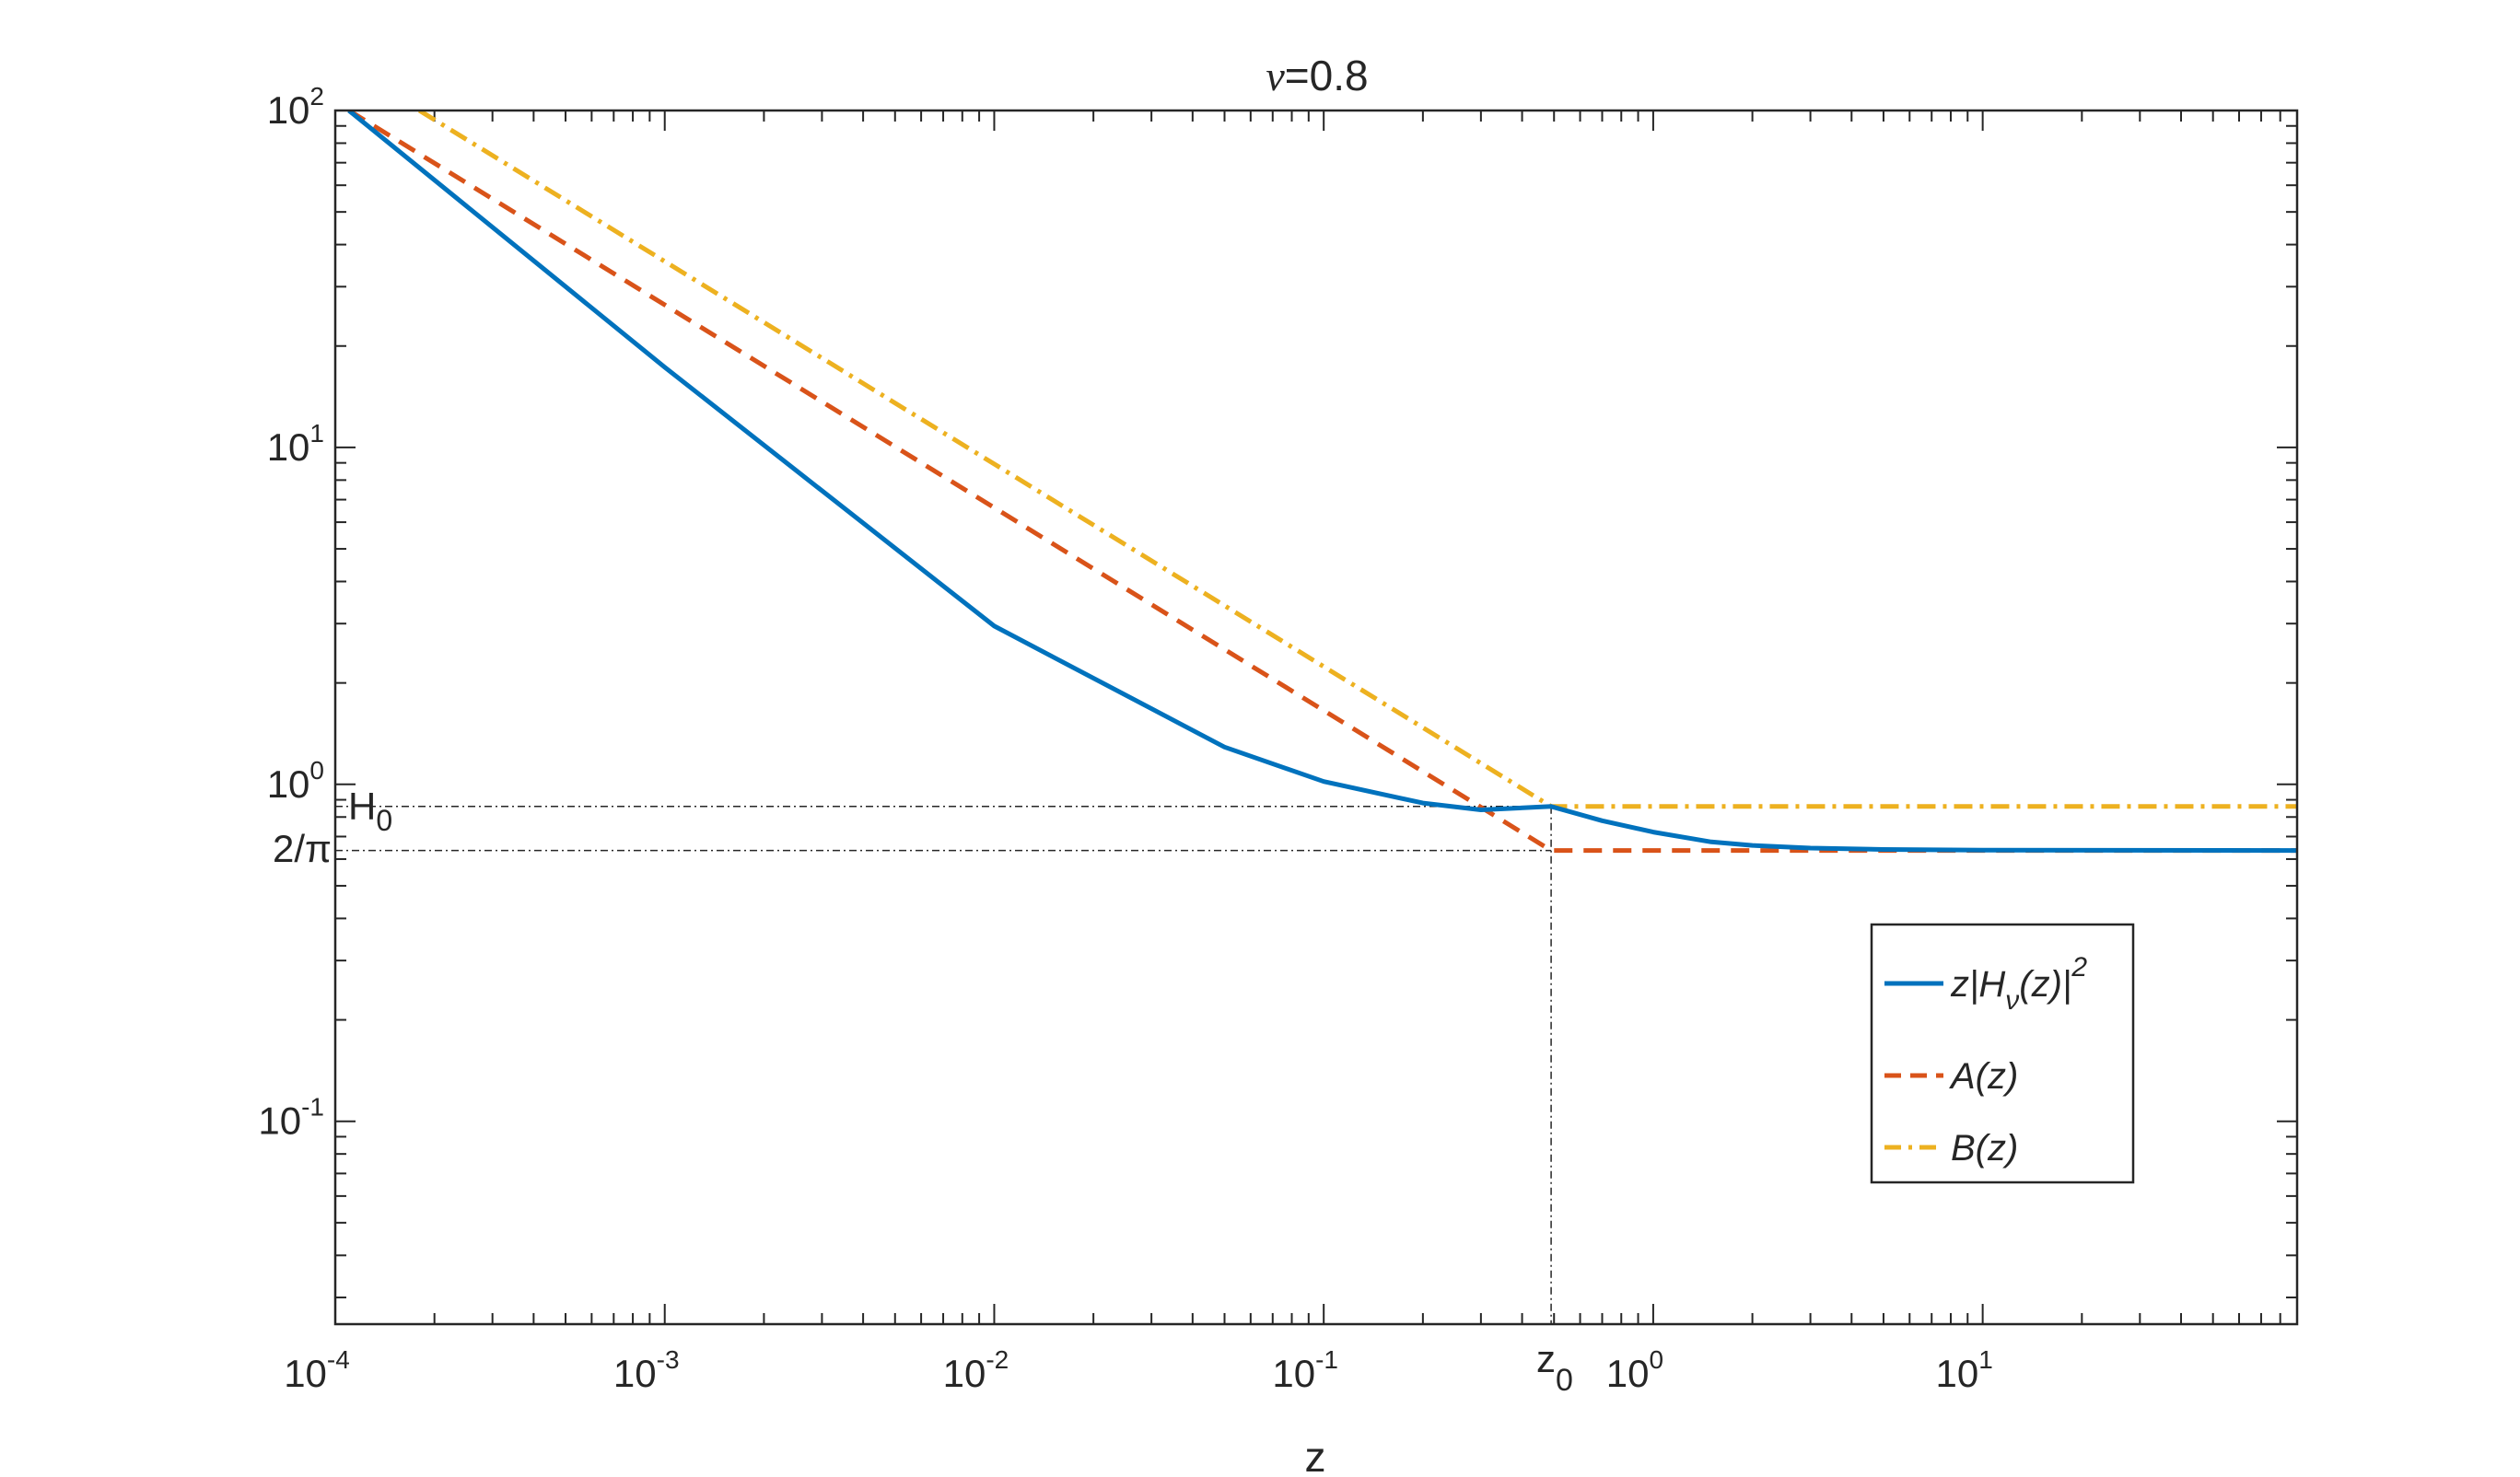 The height and width of the screenshot is (1477, 2520). Describe the element at coordinates (1546, 1358) in the screenshot. I see `annotation-z0-main: z` at that location.